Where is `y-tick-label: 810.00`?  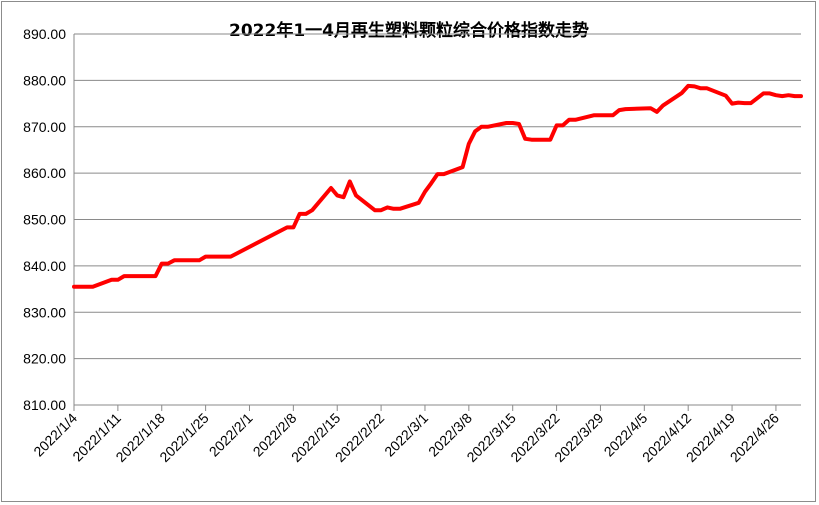
y-tick-label: 810.00 is located at coordinates (44, 405).